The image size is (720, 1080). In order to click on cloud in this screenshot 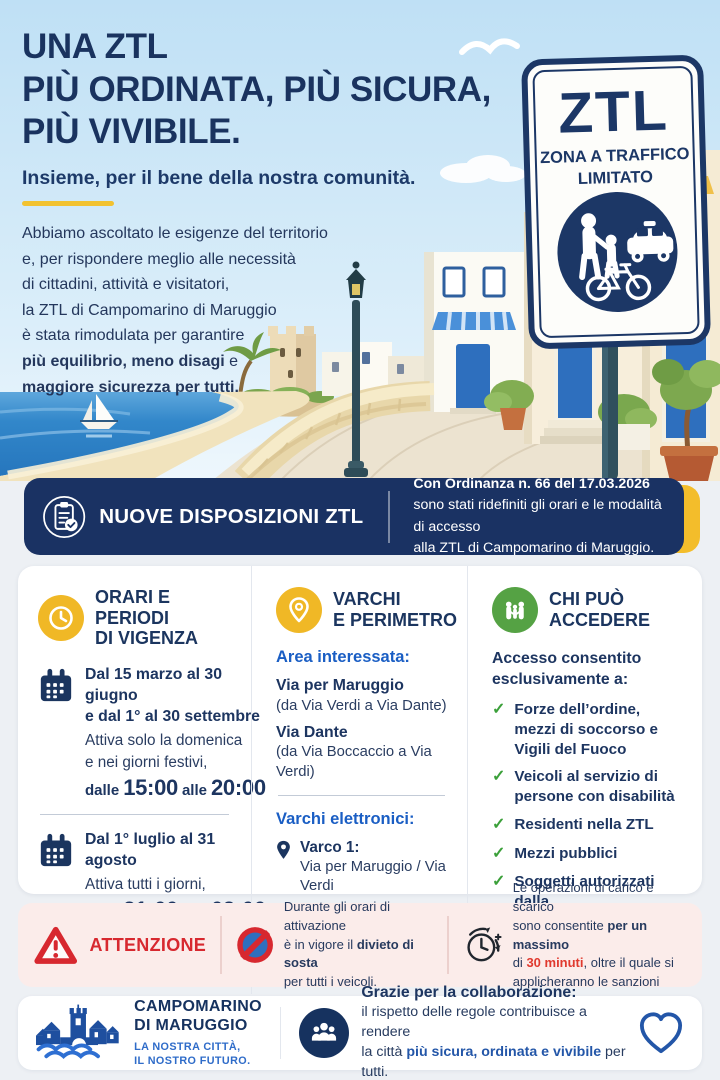, I will do `click(483, 169)`.